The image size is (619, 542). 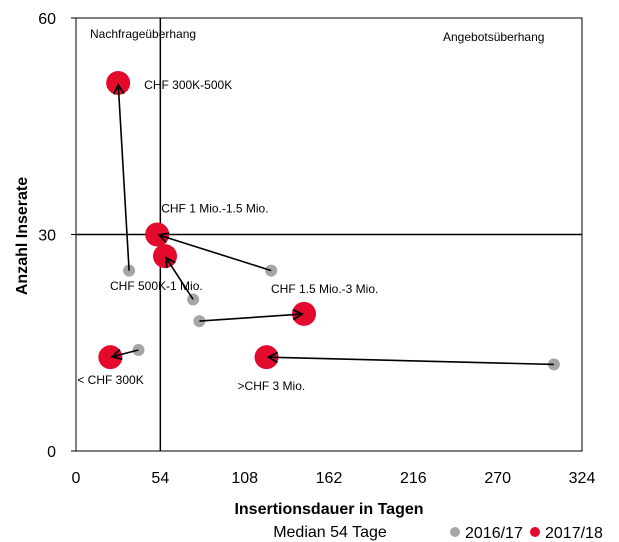 What do you see at coordinates (188, 85) in the screenshot?
I see `segment-label: CHF 300K-500K` at bounding box center [188, 85].